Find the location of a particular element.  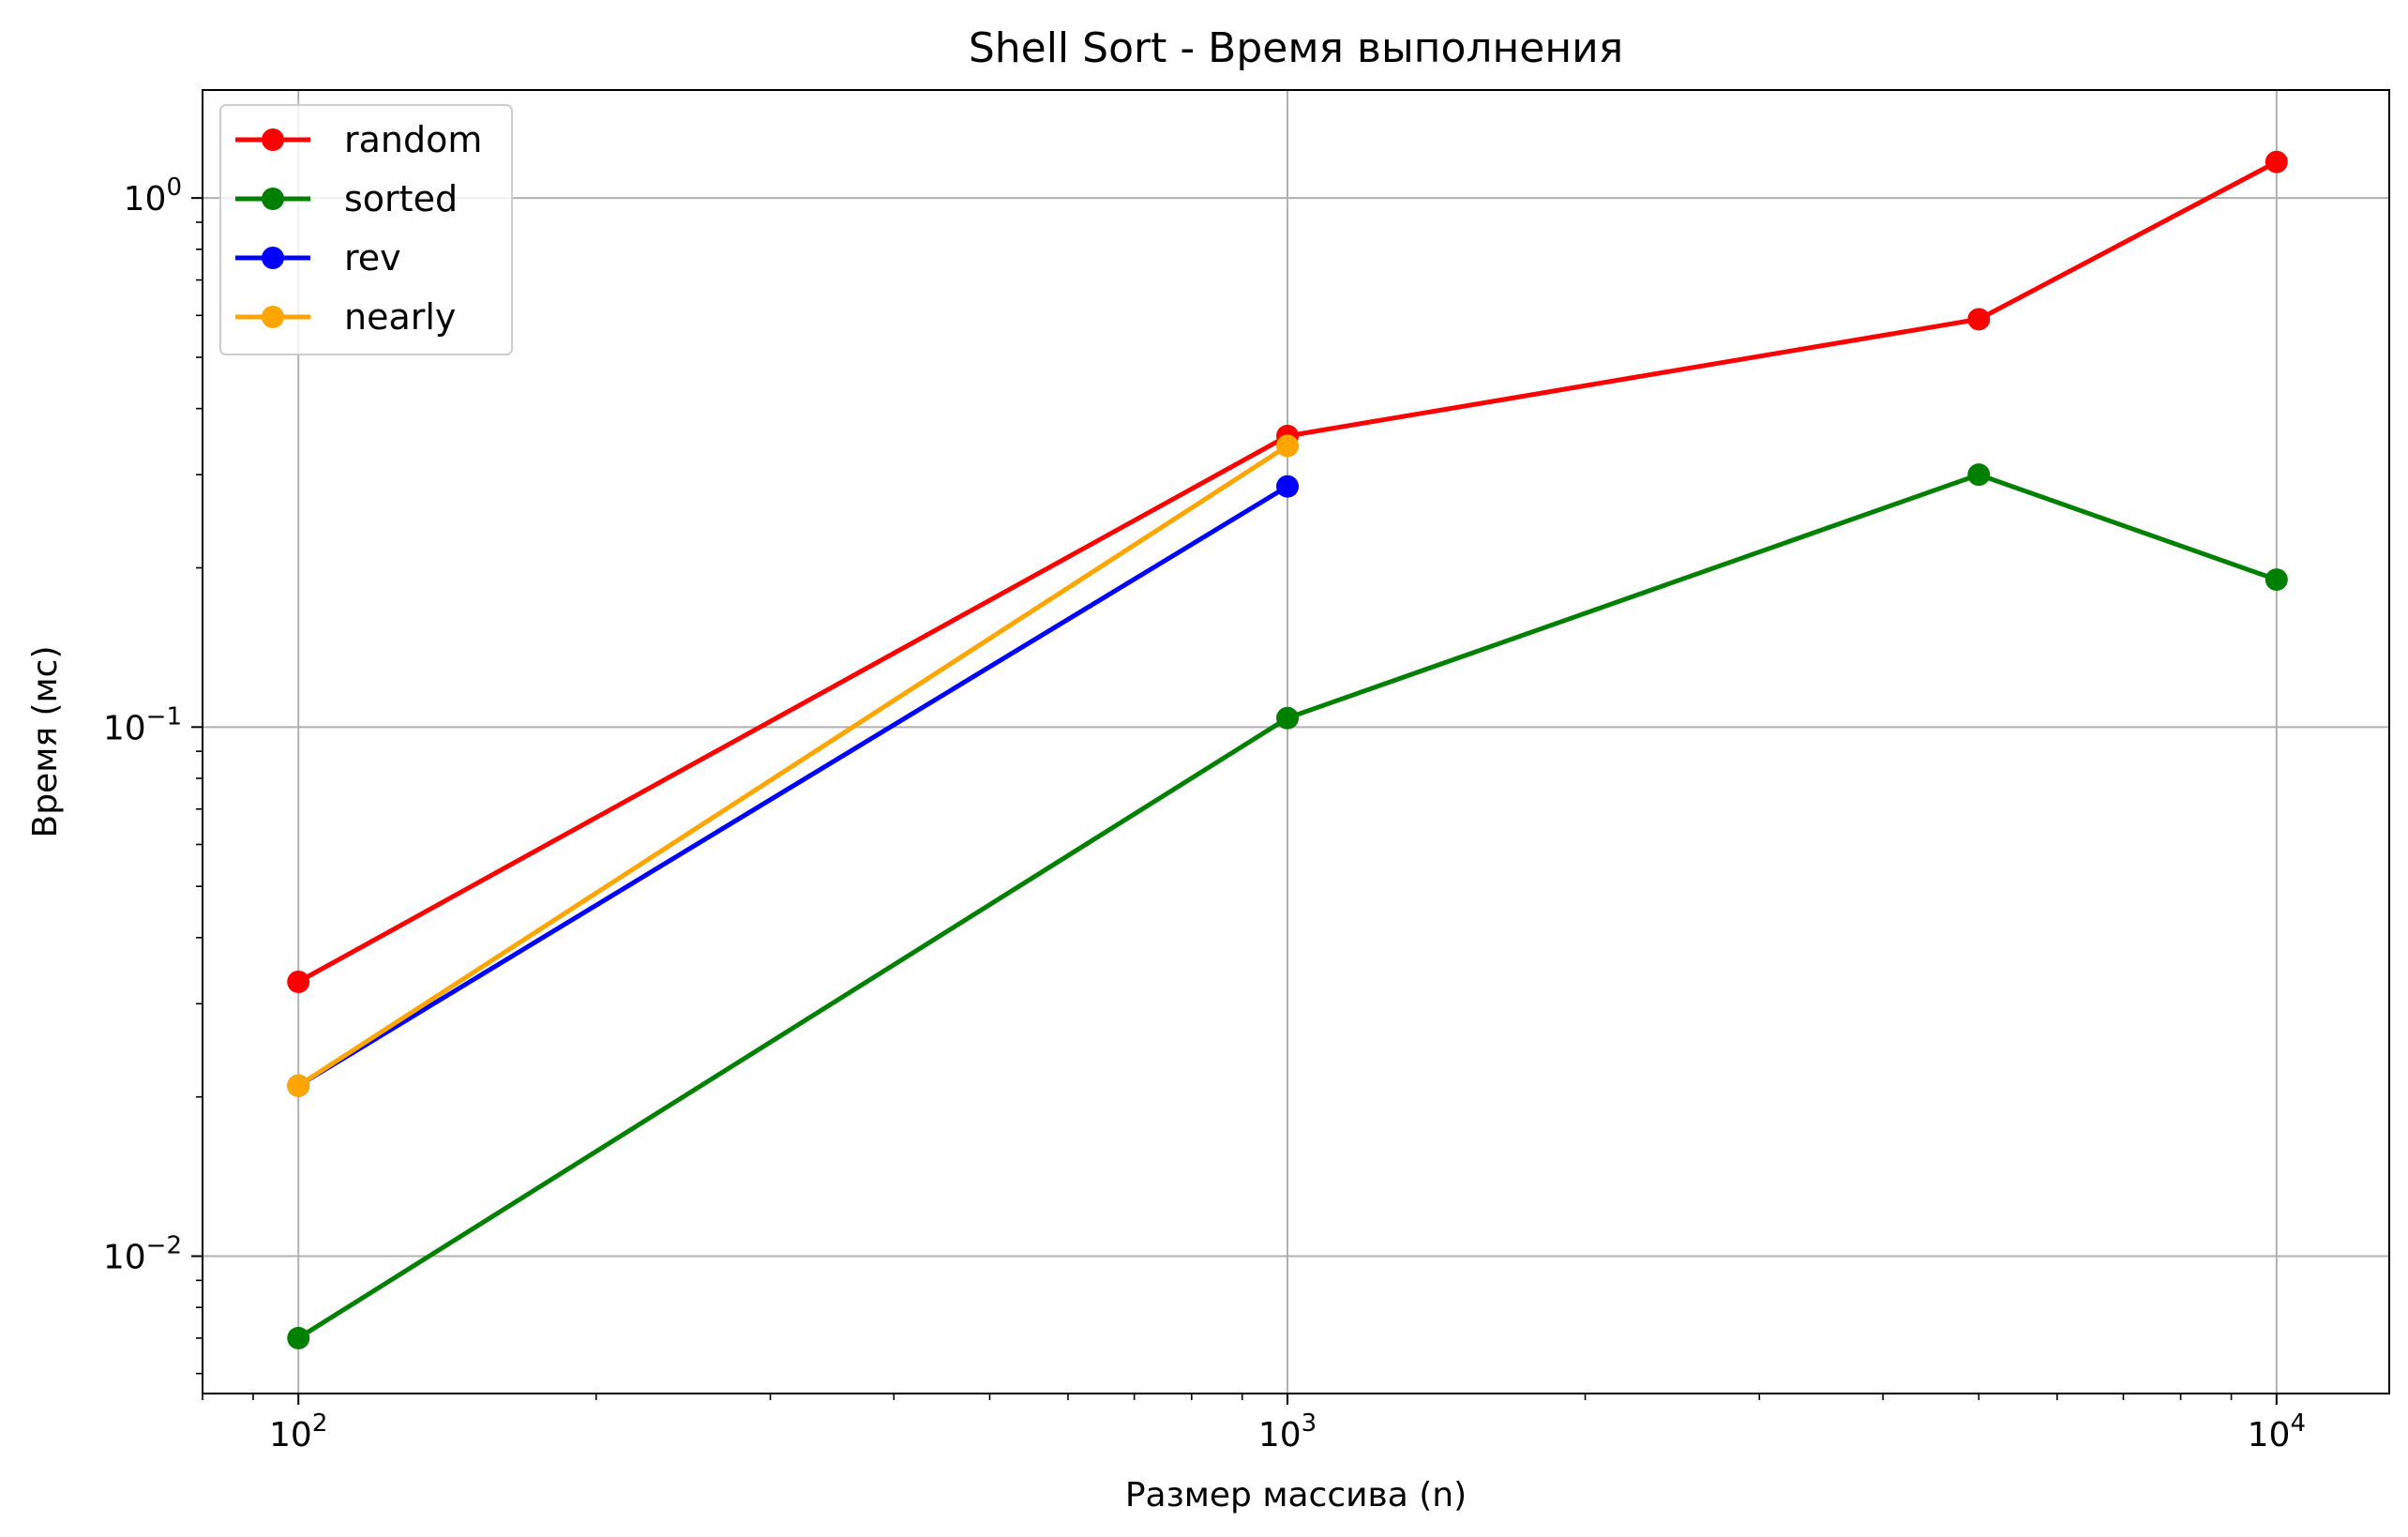

legend: random sorted rev nearly is located at coordinates (366, 229).